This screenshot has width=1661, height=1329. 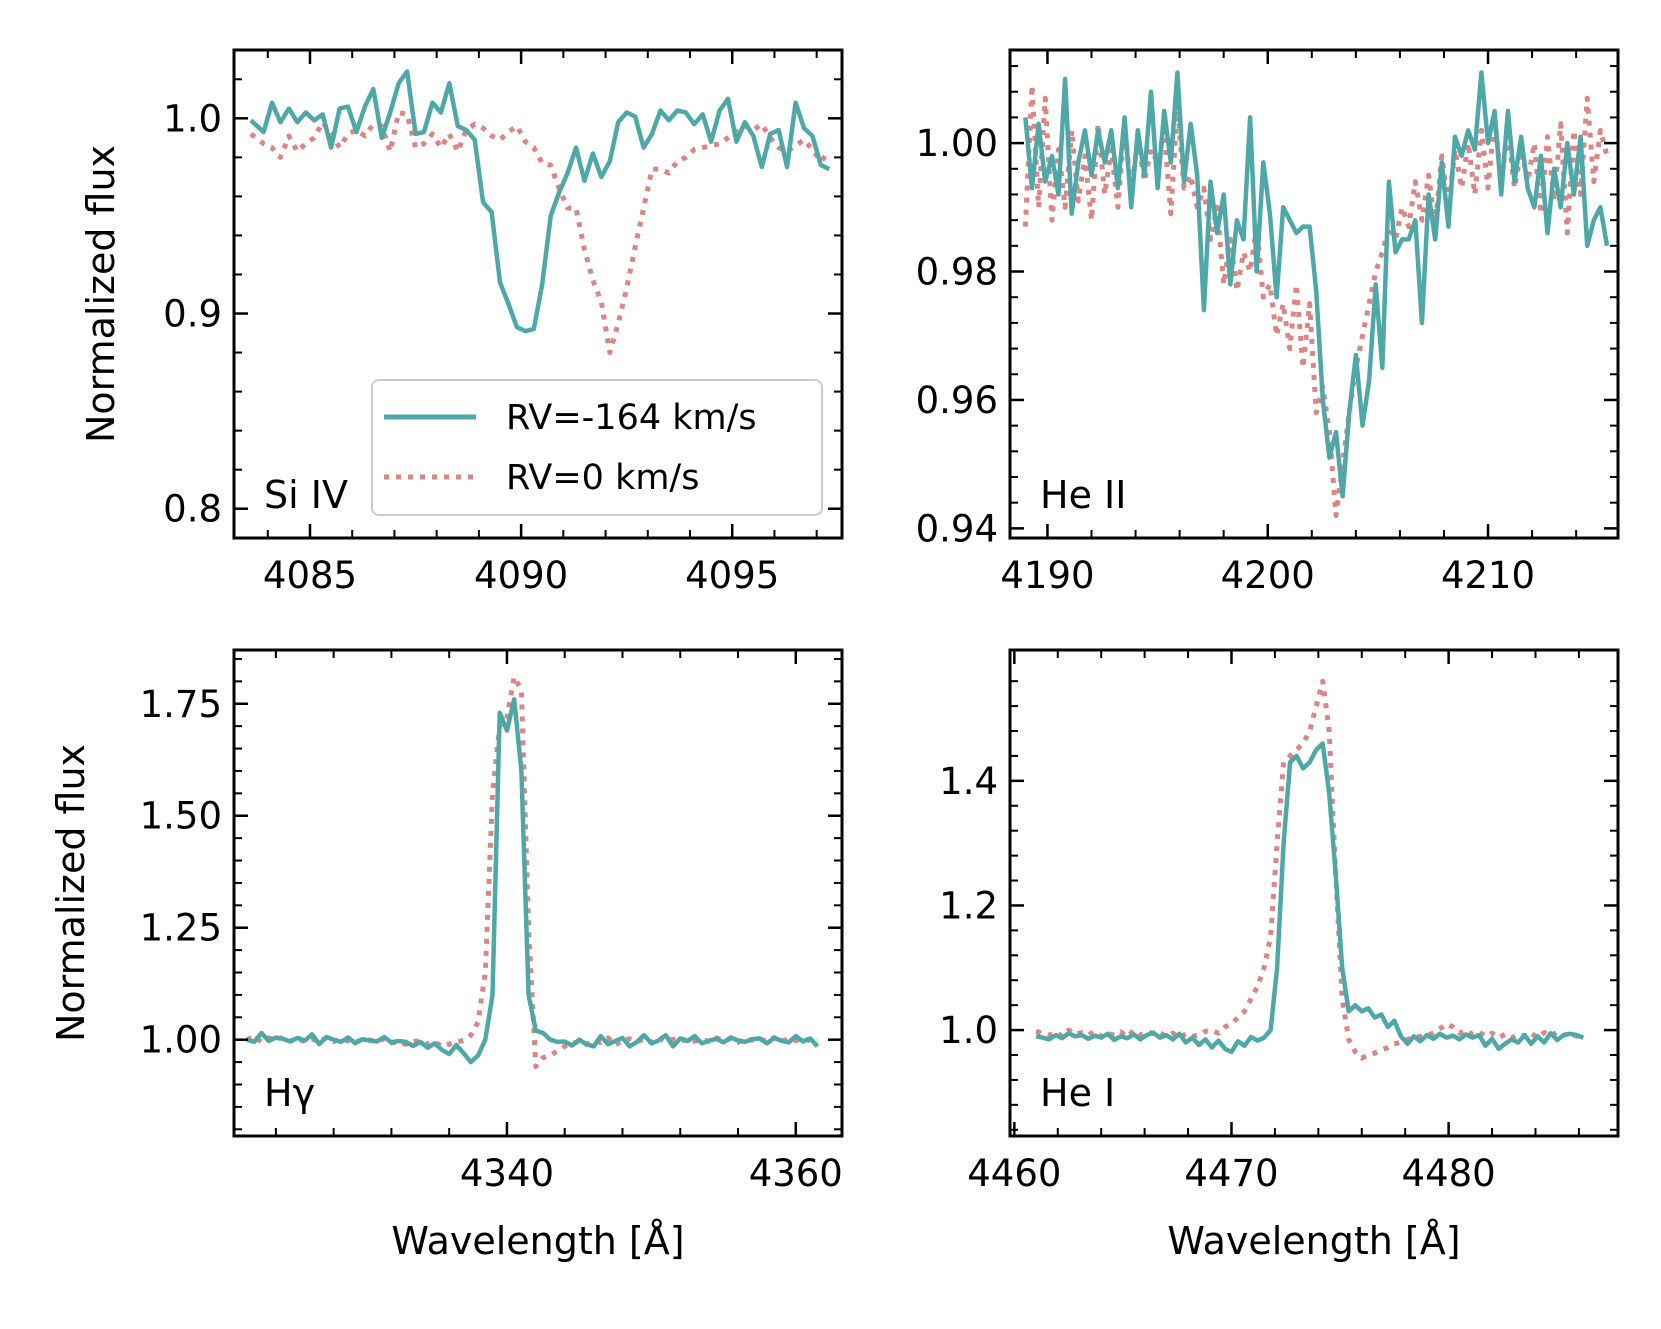 I want to click on y-tick-label-0-98: 0.98, so click(x=957, y=272).